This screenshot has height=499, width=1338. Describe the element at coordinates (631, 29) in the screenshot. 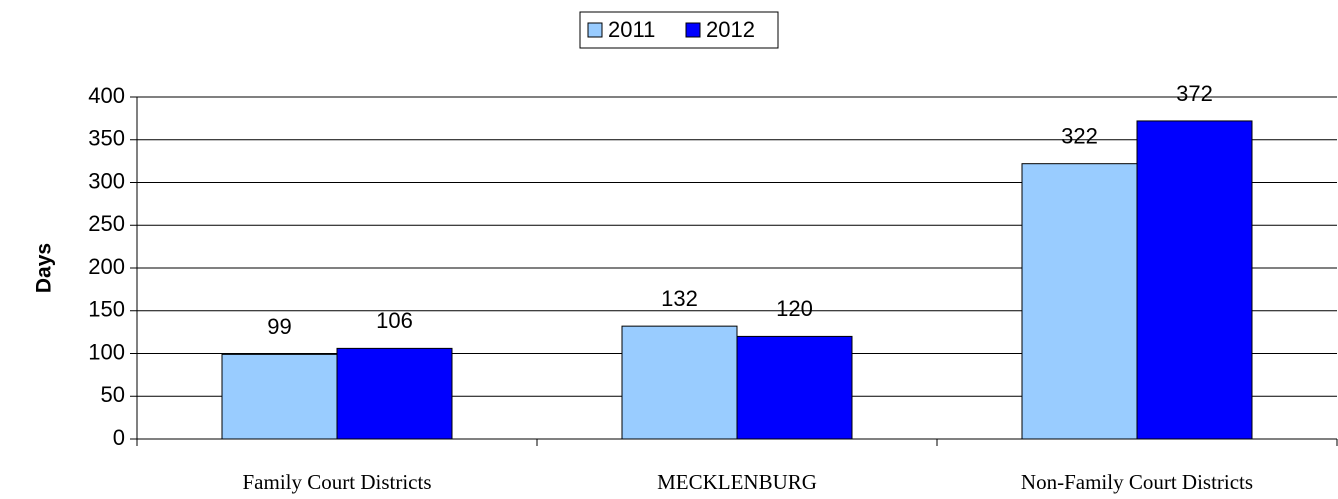

I see `legend-label: 2011` at that location.